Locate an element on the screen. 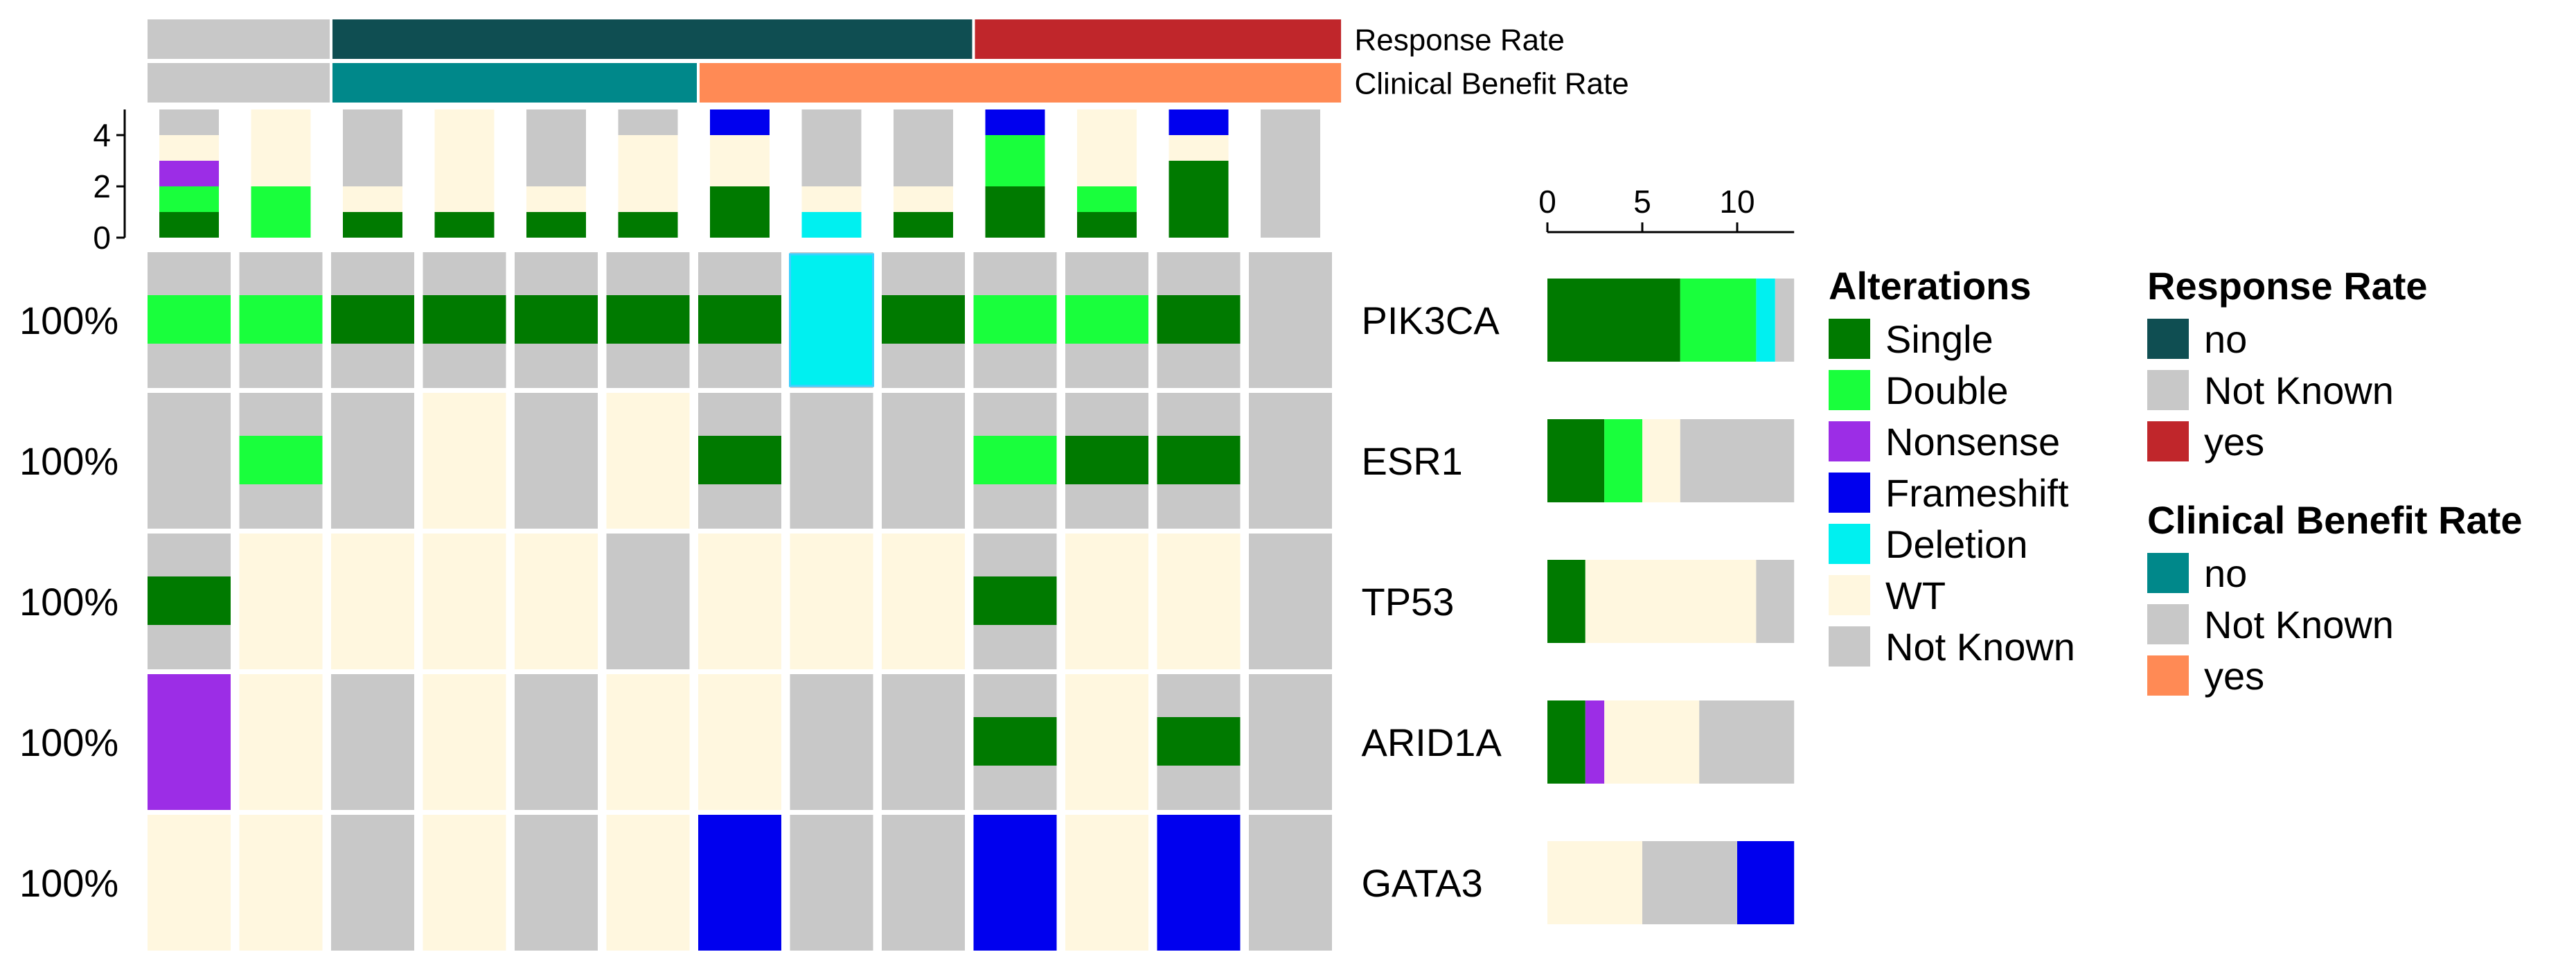 This screenshot has width=2576, height=970. gene-label-gata3: GATA3 is located at coordinates (1422, 883).